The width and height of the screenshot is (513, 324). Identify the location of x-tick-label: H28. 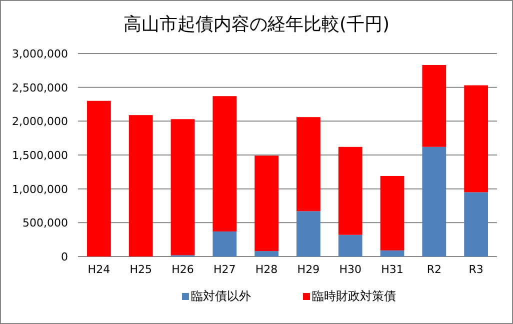
(266, 269).